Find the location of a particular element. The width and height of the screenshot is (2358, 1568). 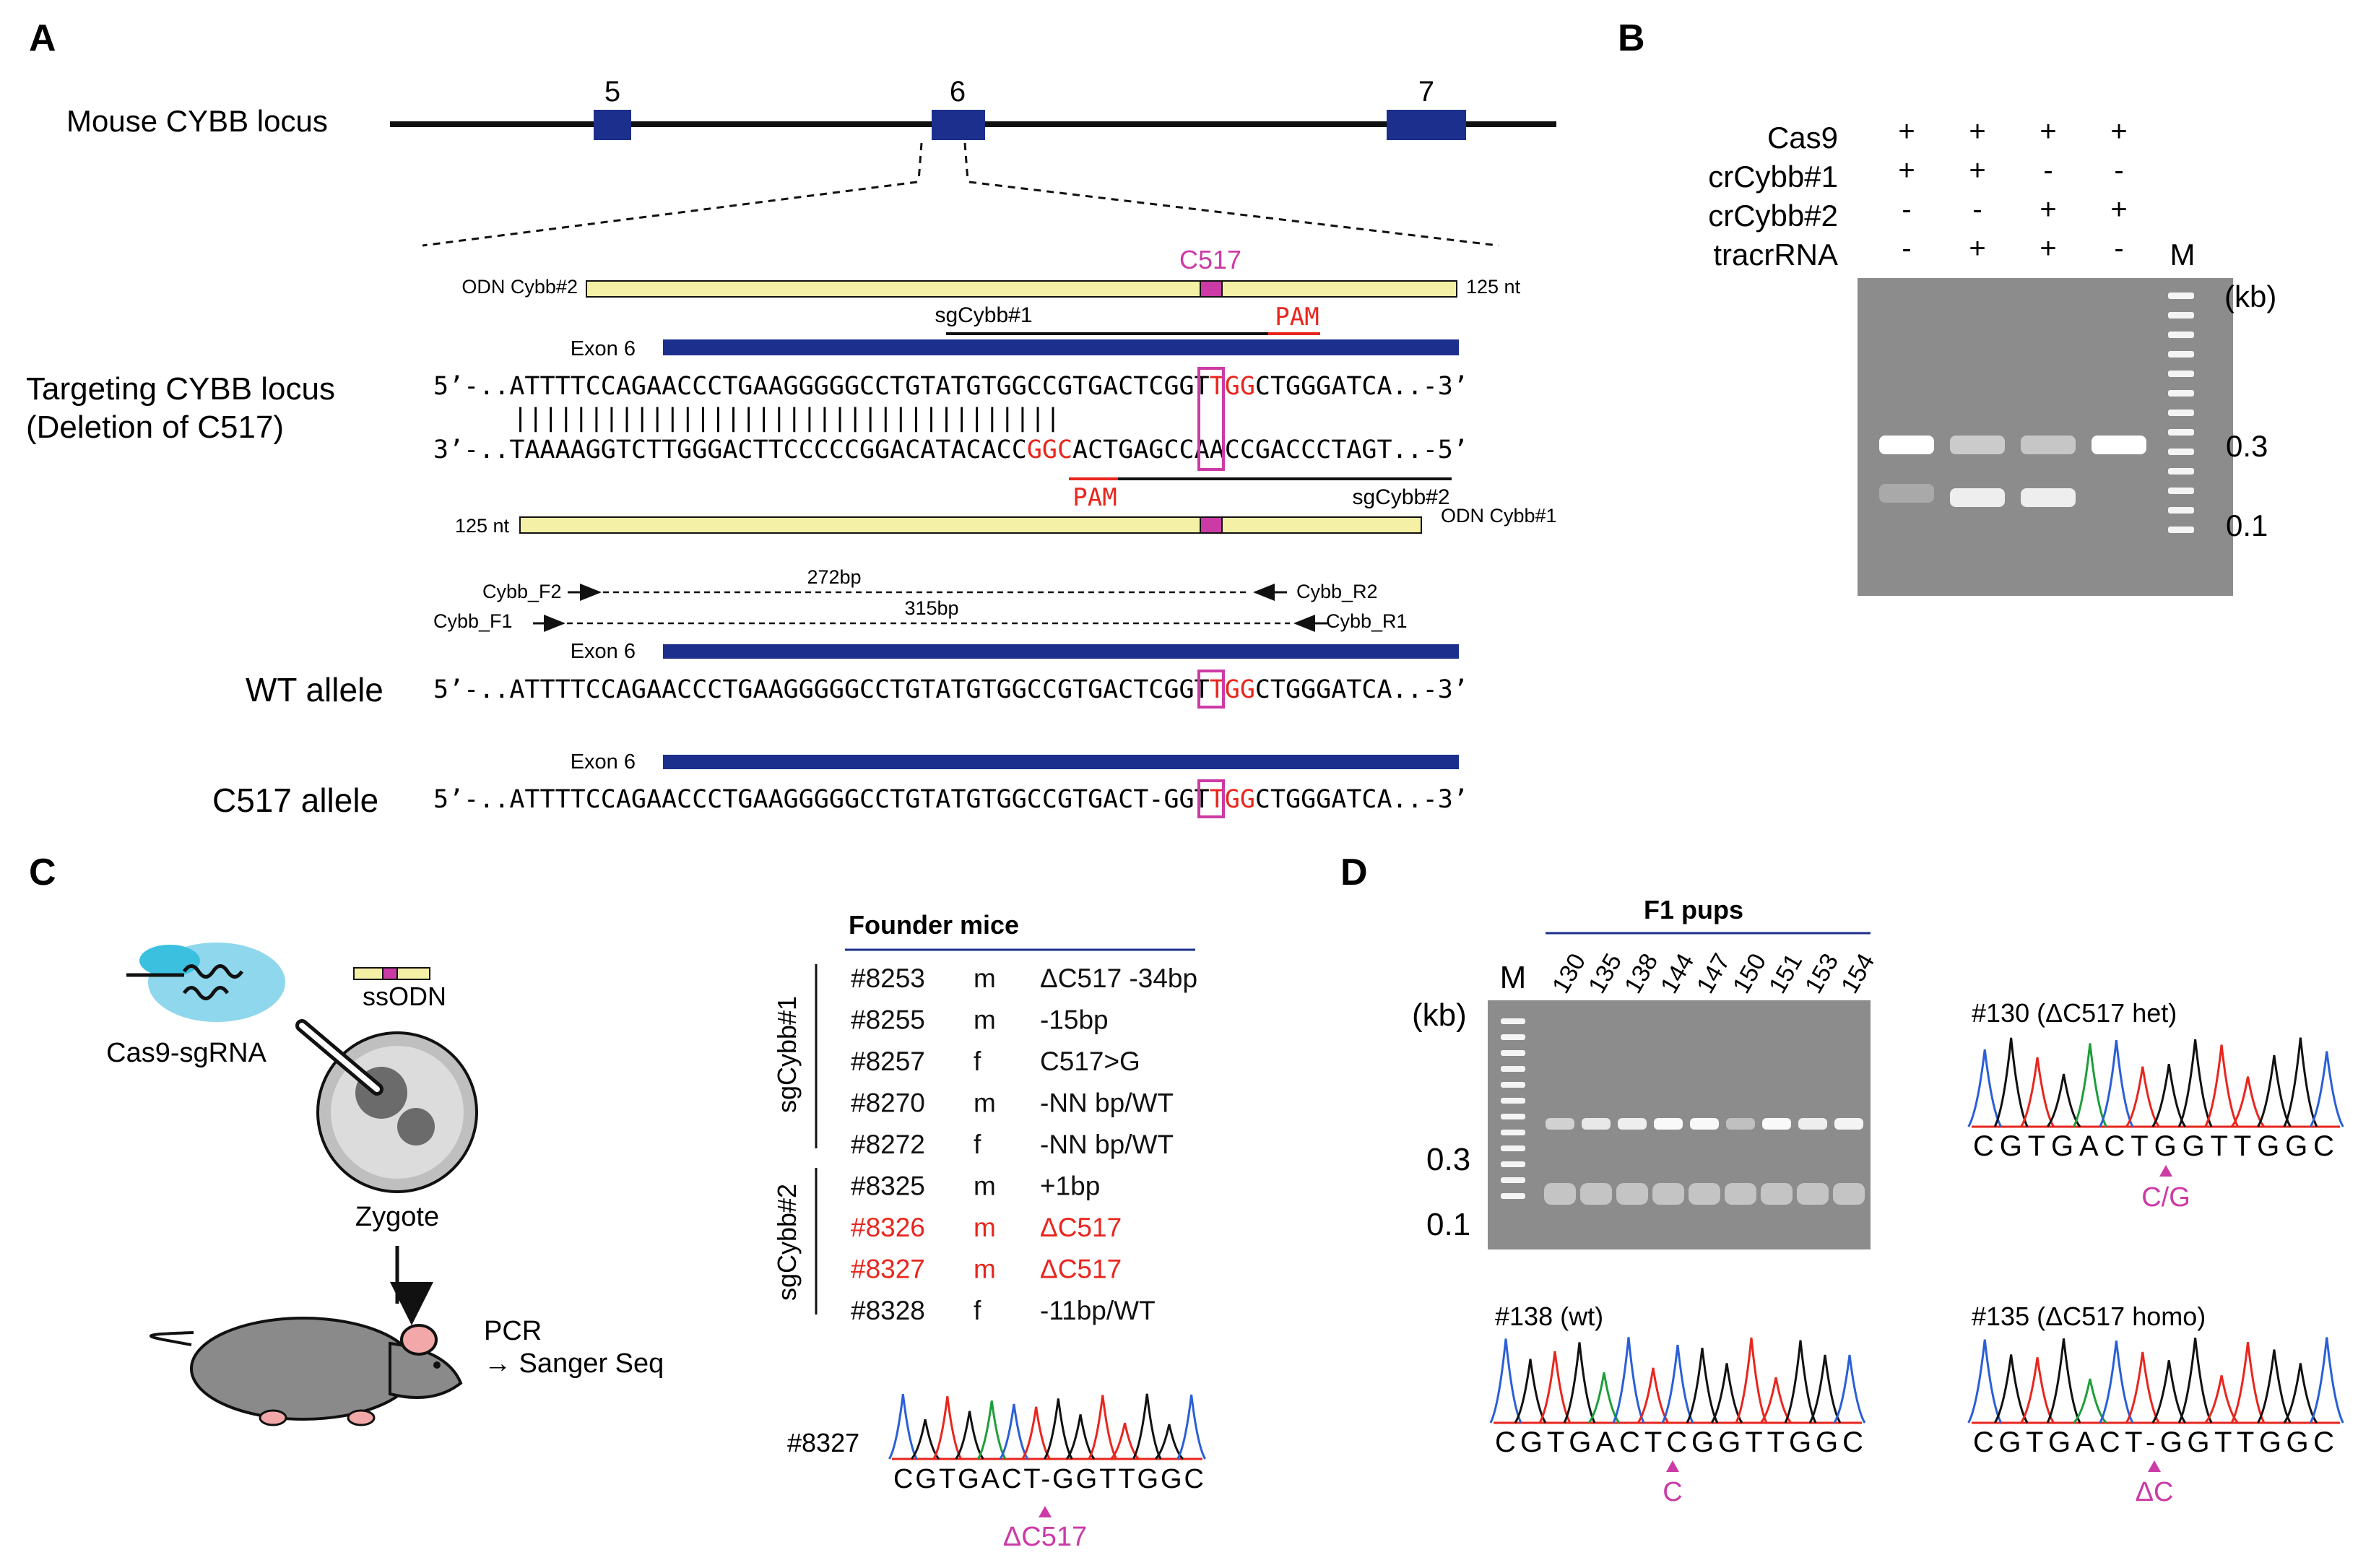

zoom-line-left-short is located at coordinates (920, 161).